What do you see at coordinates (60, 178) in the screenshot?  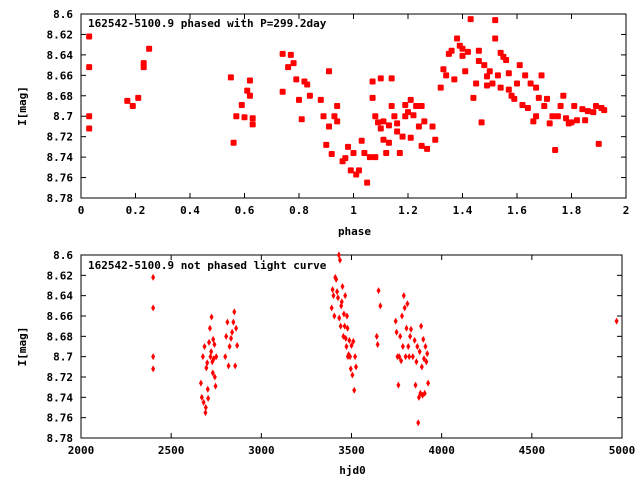 I see `y-tick-label: 8.76` at bounding box center [60, 178].